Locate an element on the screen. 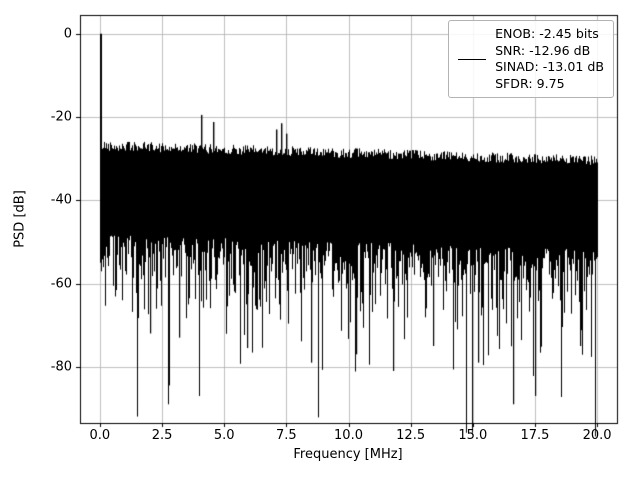 The width and height of the screenshot is (640, 480). x-tick-label: 20.0 is located at coordinates (597, 435).